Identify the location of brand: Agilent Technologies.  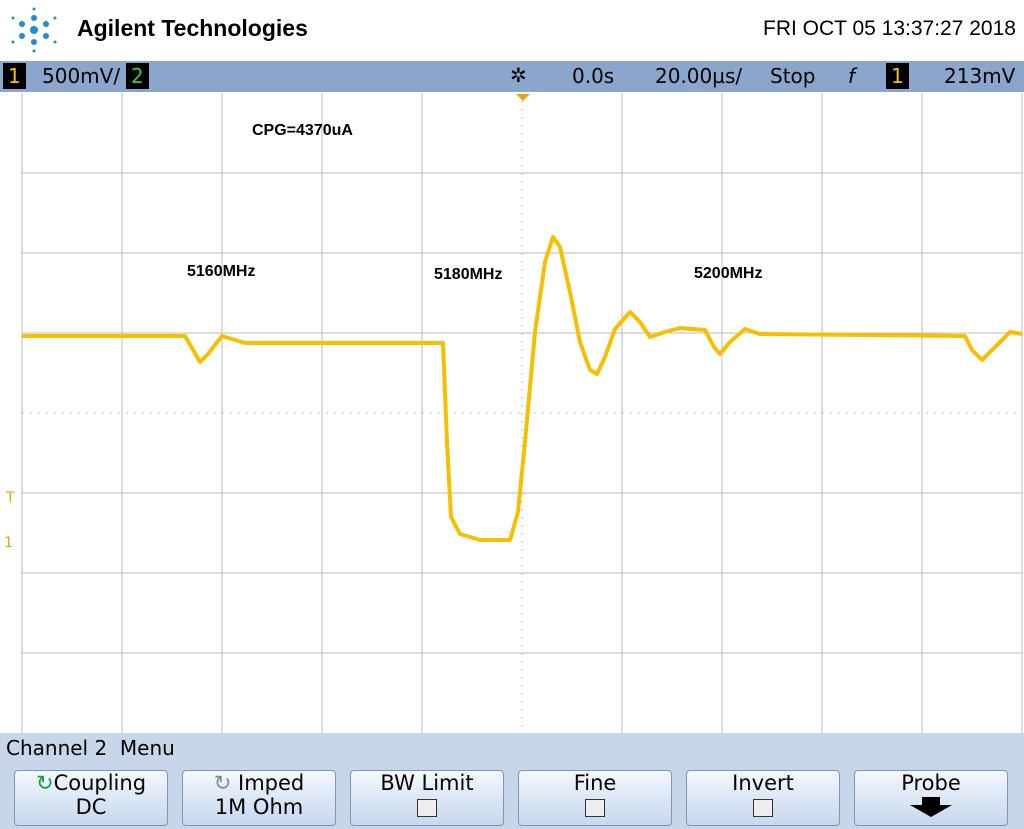
(192, 28).